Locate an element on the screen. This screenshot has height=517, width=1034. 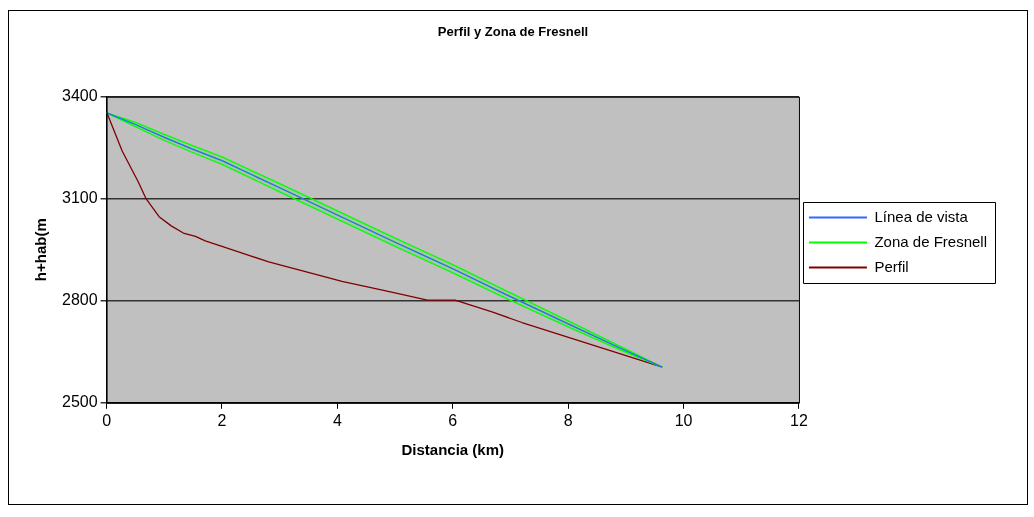
y-tick-label: 2500 is located at coordinates (80, 402).